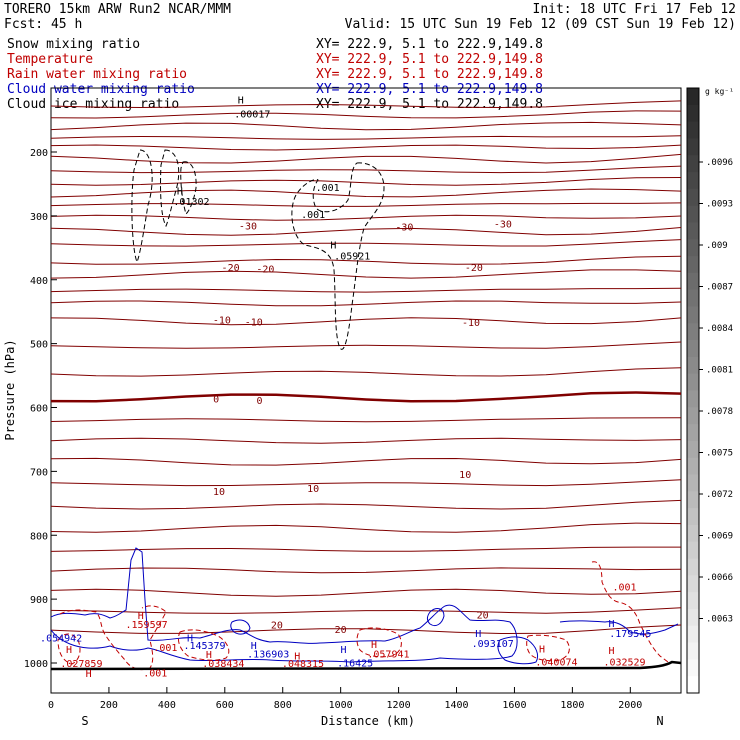  What do you see at coordinates (225, 705) in the screenshot?
I see `x-tick-label: 600` at bounding box center [225, 705].